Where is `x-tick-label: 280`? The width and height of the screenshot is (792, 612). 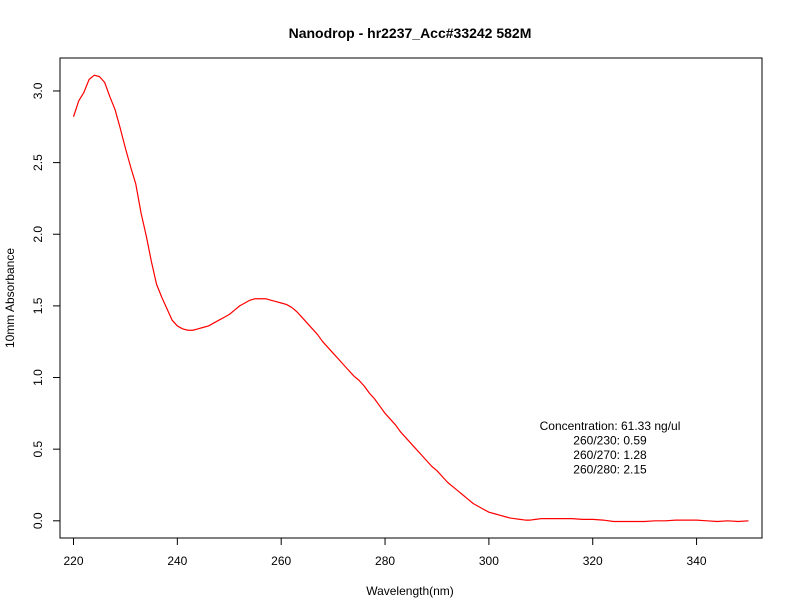
x-tick-label: 280 is located at coordinates (385, 561).